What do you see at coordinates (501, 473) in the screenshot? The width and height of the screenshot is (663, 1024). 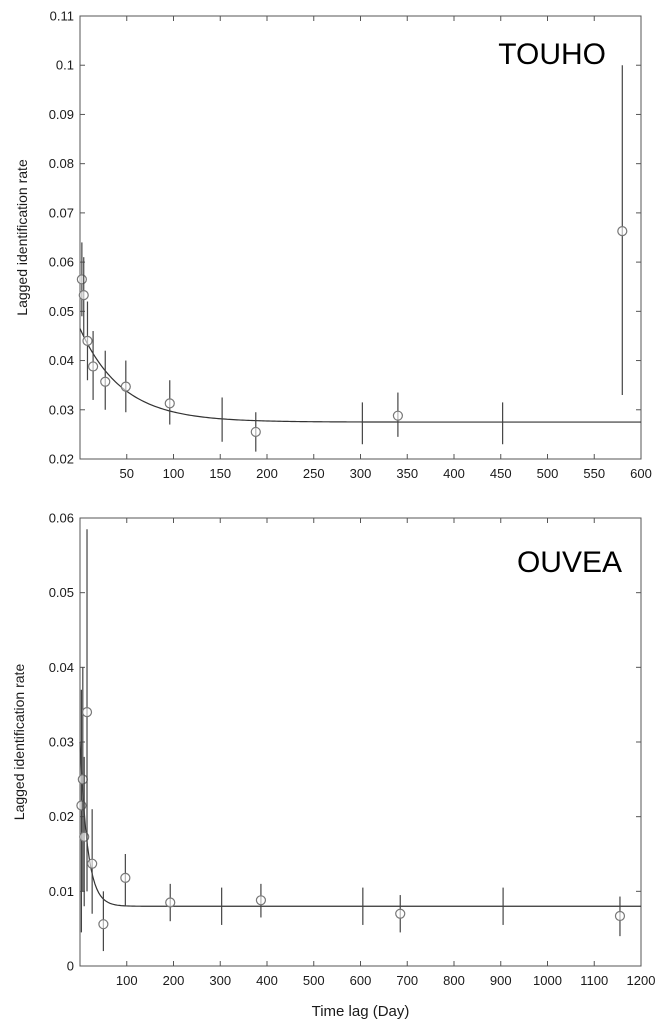 I see `touho-x-tick-label: 450` at bounding box center [501, 473].